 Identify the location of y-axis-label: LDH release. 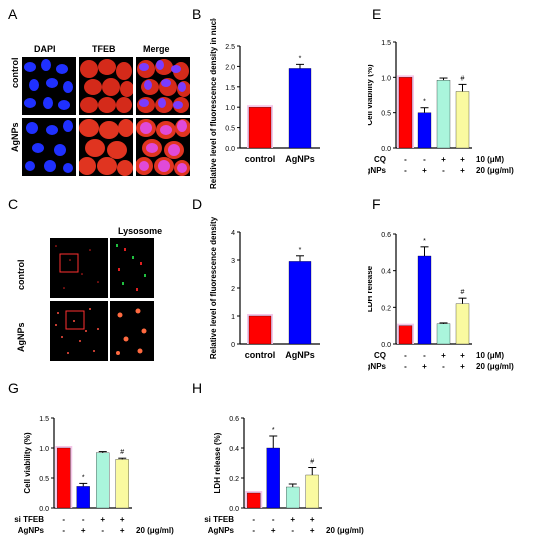
(371, 288).